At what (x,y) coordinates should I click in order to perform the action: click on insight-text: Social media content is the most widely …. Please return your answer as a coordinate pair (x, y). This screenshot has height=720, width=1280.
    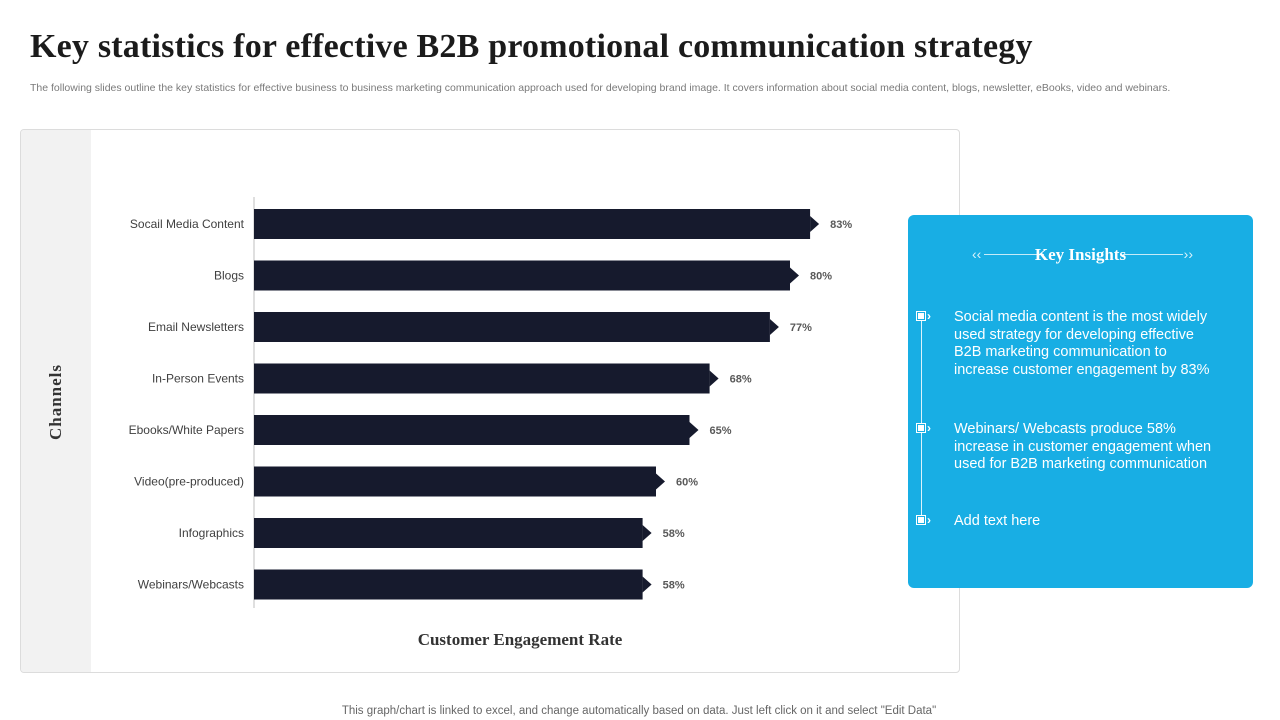
    Looking at the image, I should click on (1082, 343).